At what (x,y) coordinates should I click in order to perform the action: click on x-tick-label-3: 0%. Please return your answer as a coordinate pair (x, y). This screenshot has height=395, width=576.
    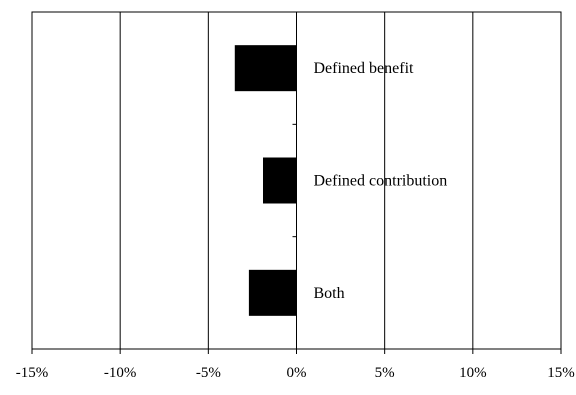
    Looking at the image, I should click on (297, 373).